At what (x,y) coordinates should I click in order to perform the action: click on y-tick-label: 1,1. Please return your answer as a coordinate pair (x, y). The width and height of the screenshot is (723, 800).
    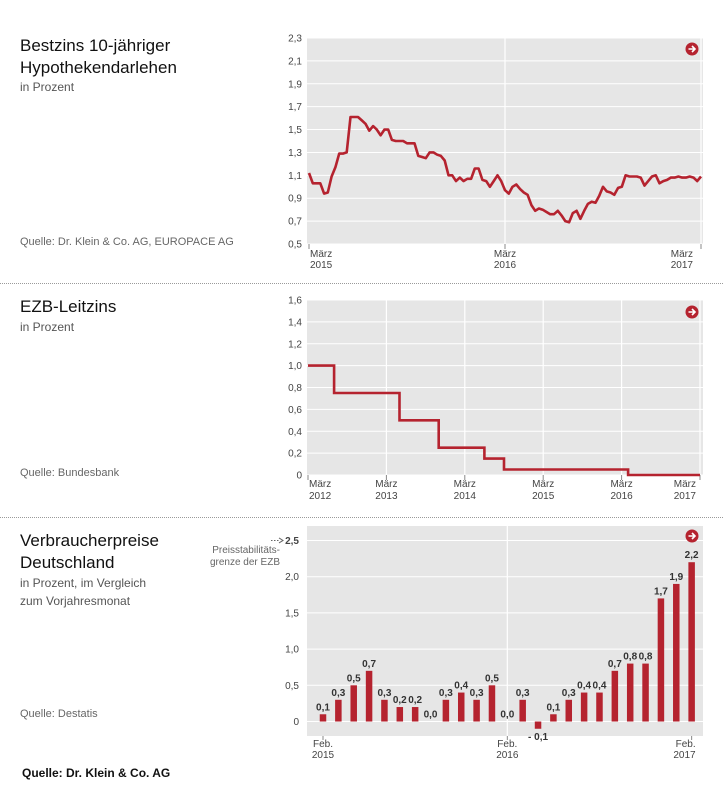
    Looking at the image, I should click on (295, 176).